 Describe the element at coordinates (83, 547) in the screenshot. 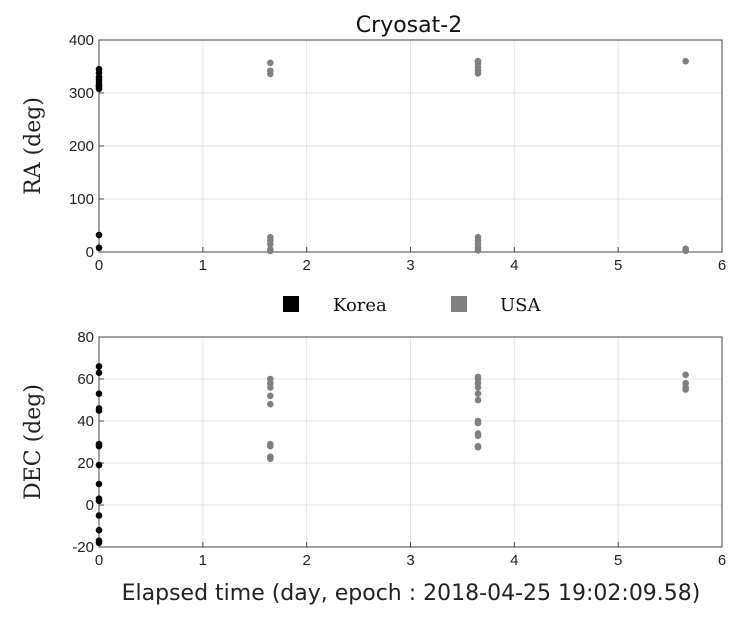

I see `y-tick-label: -20` at that location.